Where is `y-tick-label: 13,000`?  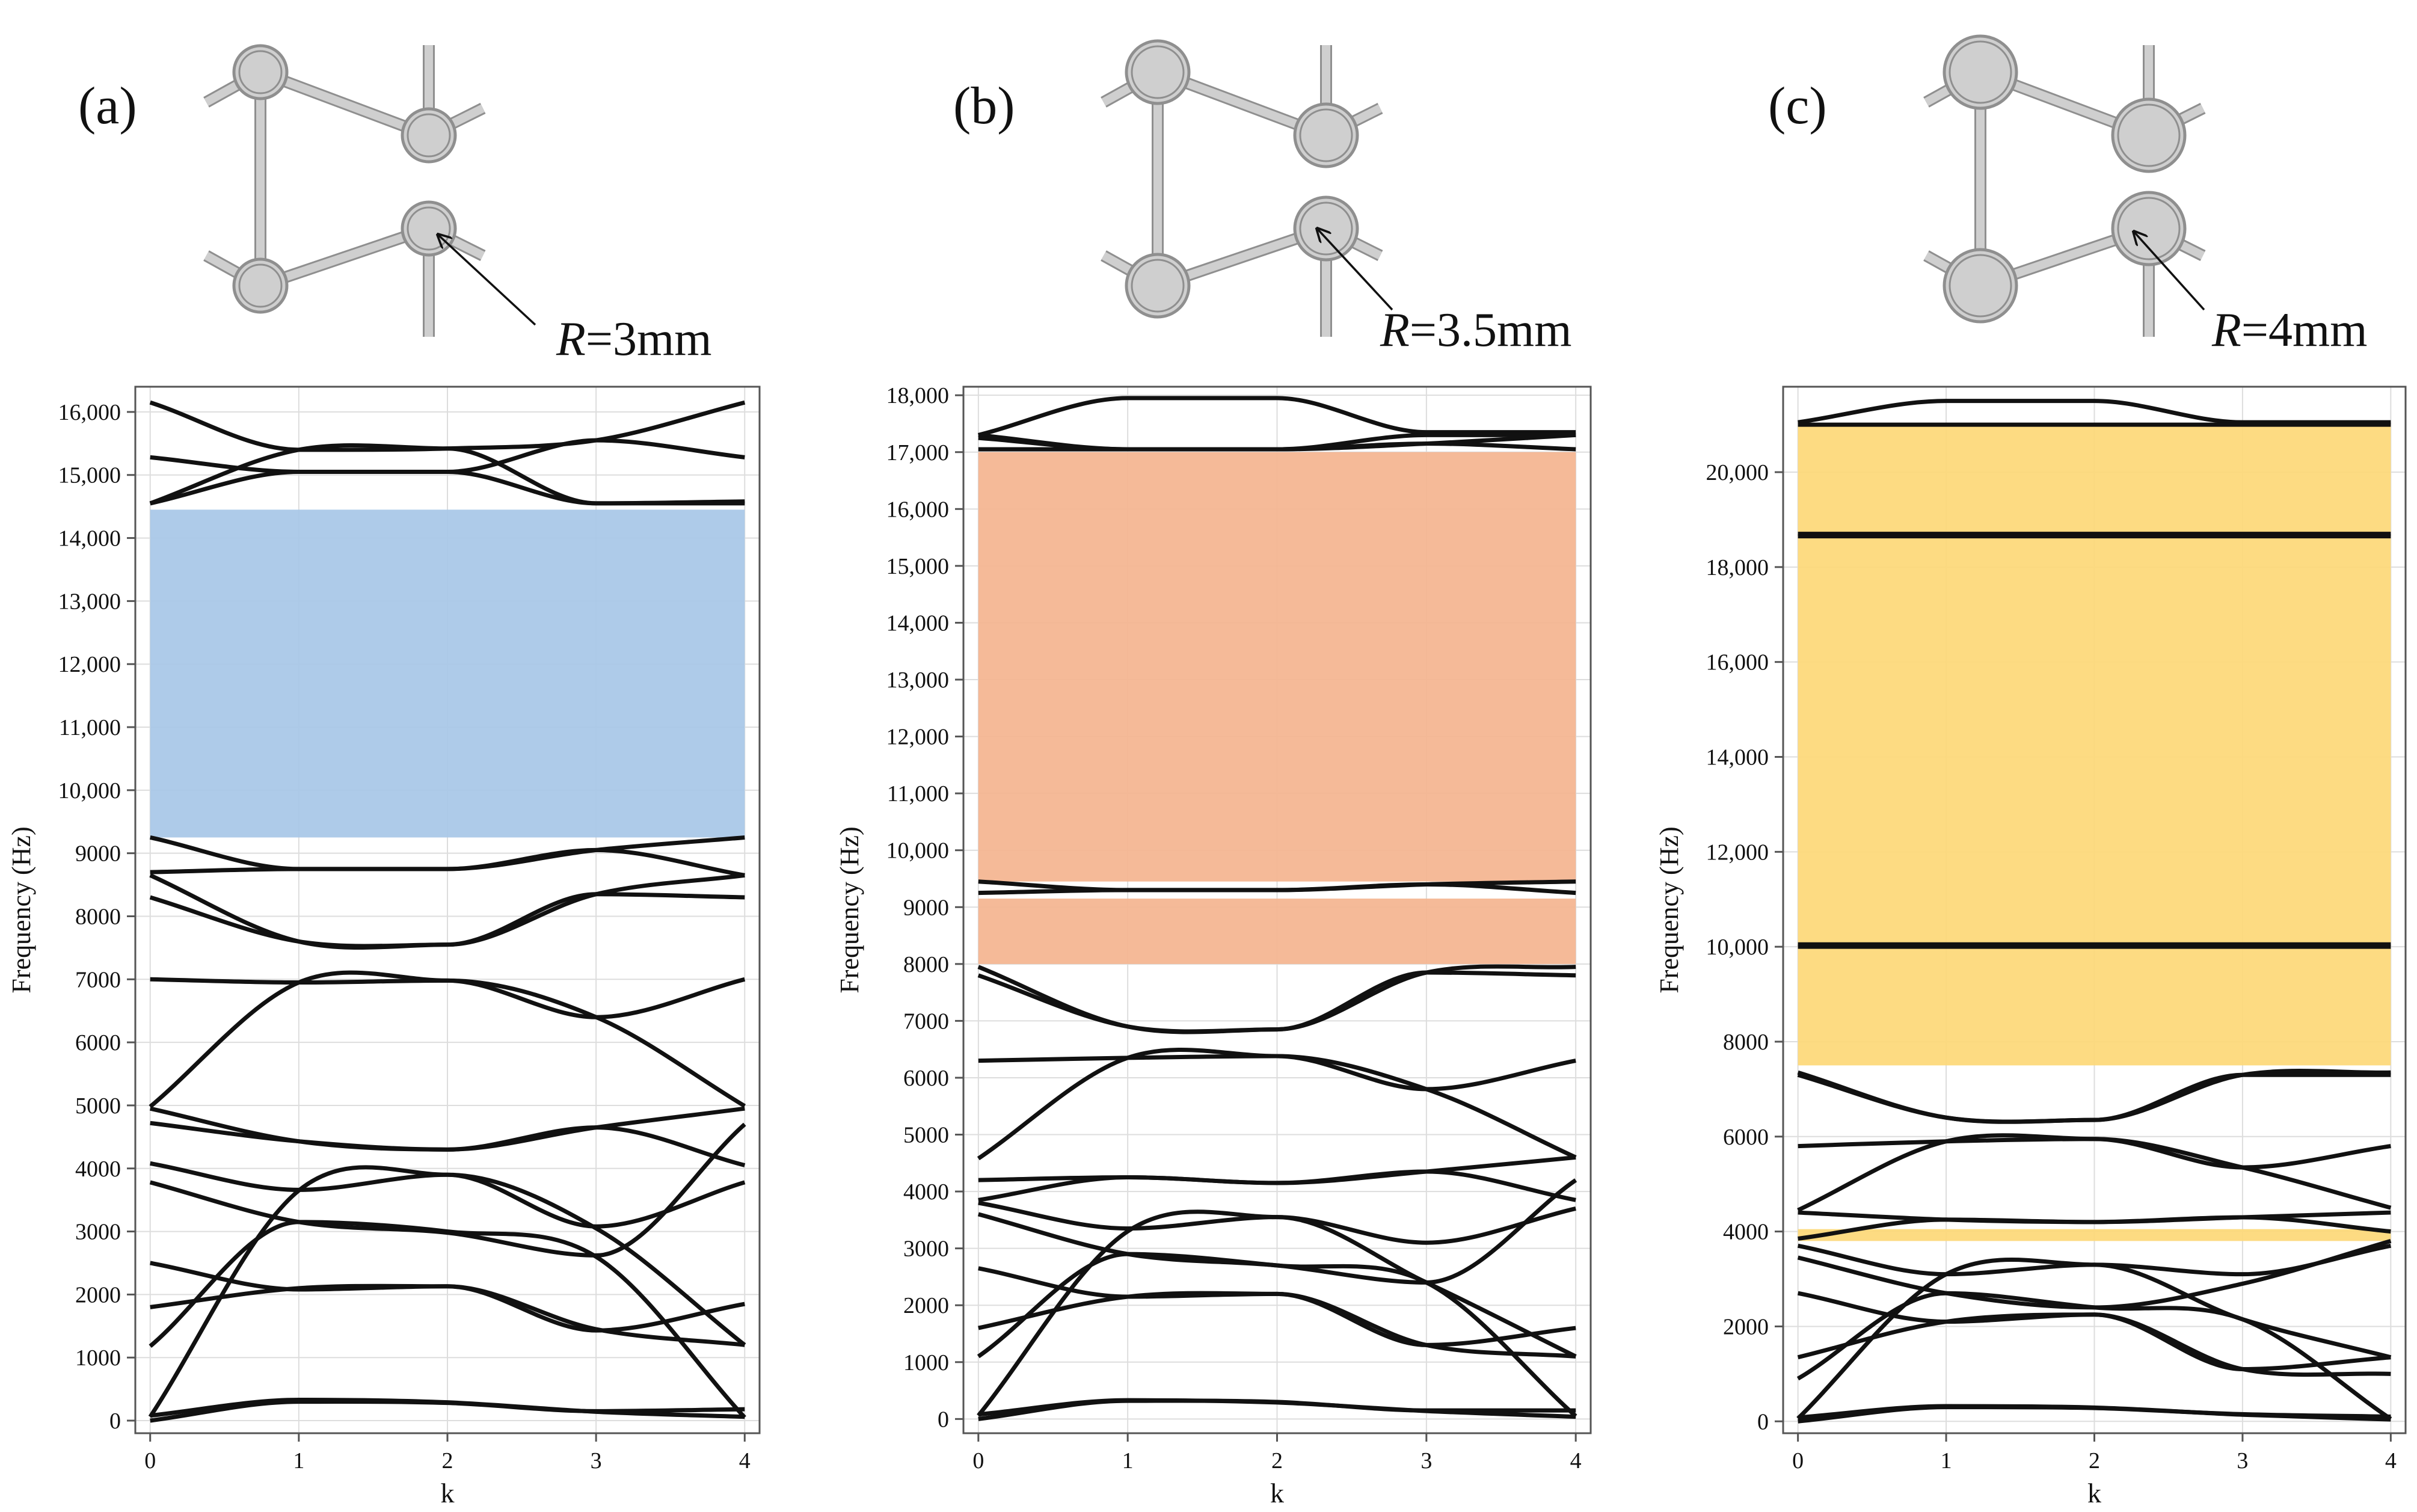 y-tick-label: 13,000 is located at coordinates (918, 681).